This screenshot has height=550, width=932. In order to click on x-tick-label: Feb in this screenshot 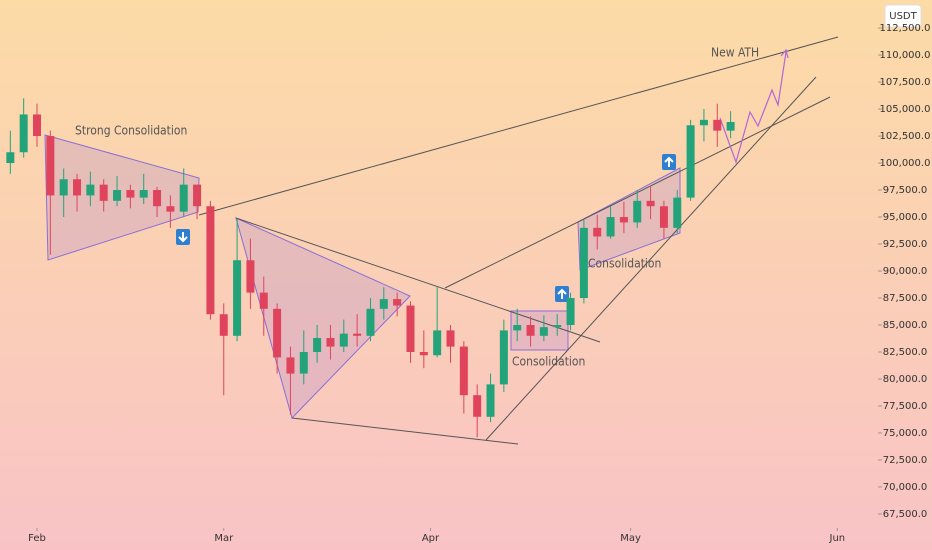, I will do `click(37, 538)`.